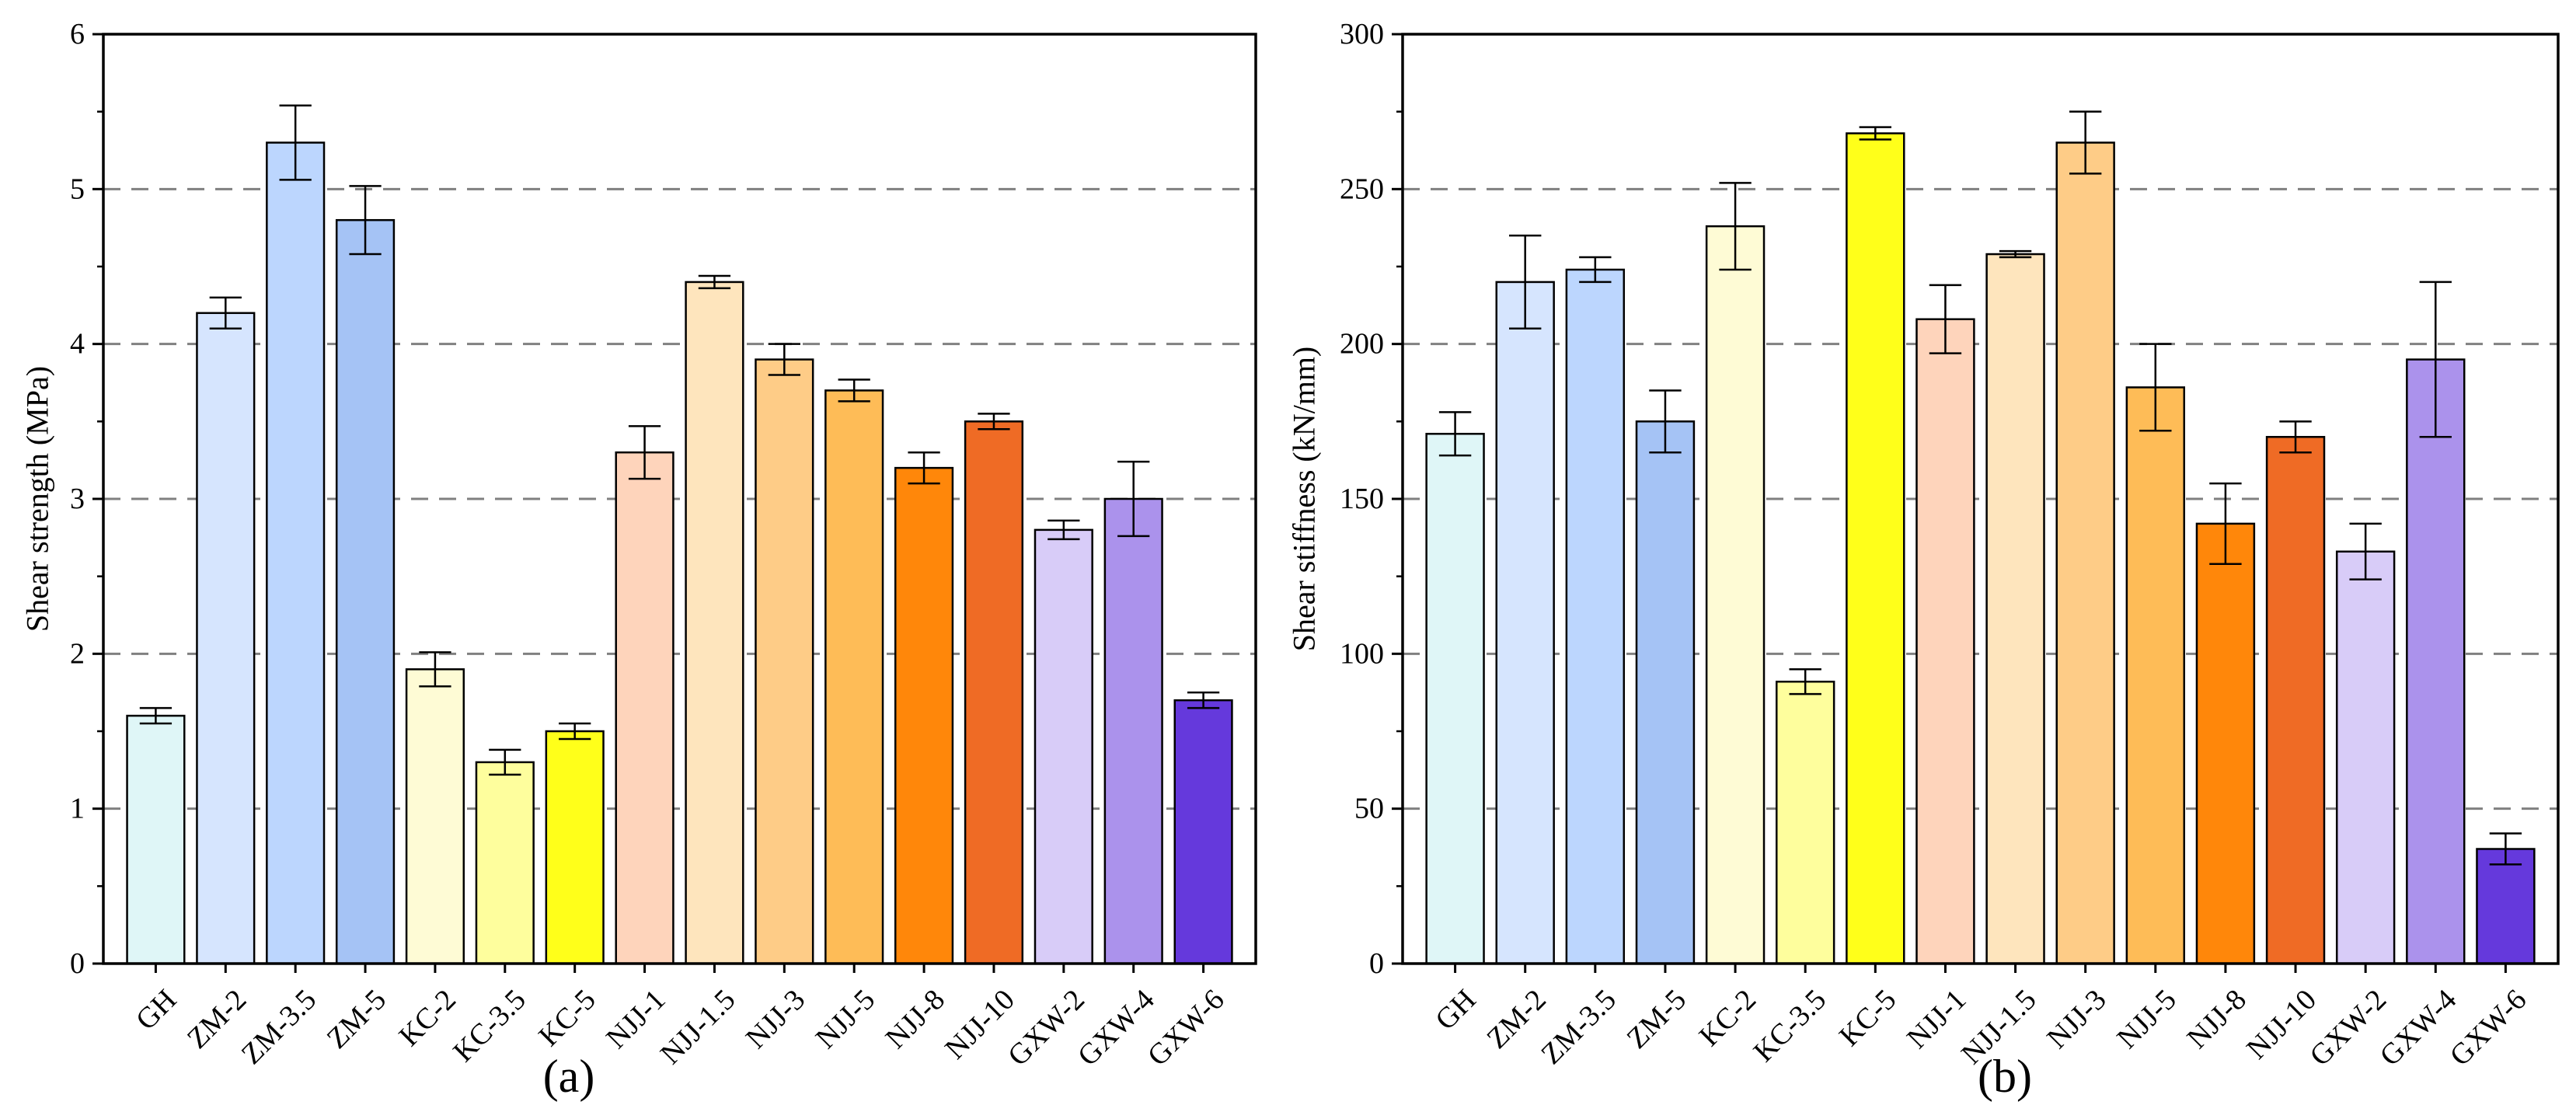 This screenshot has height=1119, width=2576. Describe the element at coordinates (2076, 1019) in the screenshot. I see `x-tick-label: NJJ-3` at that location.